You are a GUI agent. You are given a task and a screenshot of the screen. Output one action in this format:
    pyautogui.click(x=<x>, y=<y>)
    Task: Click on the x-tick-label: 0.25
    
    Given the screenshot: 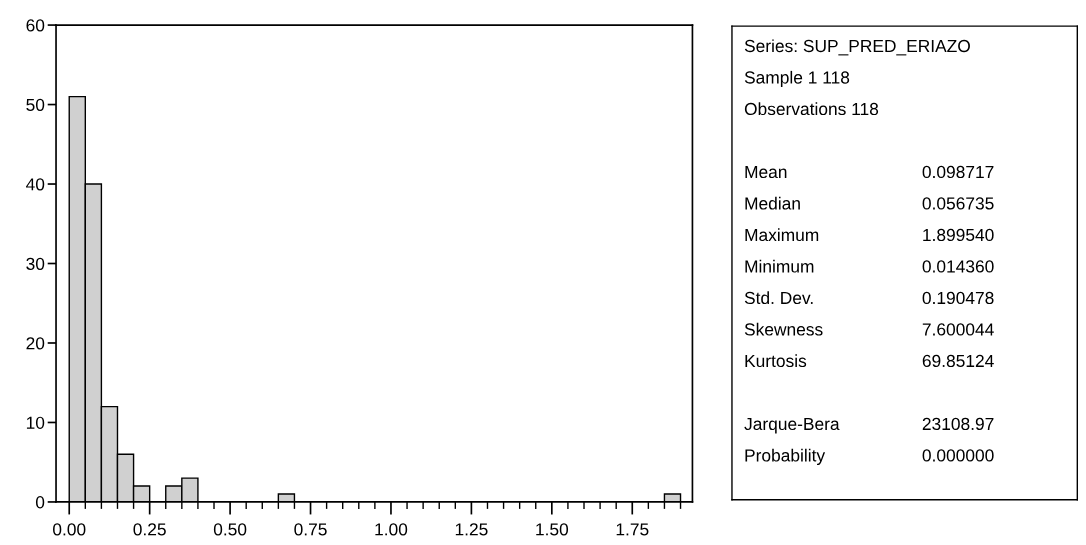 What is the action you would take?
    pyautogui.click(x=149, y=529)
    